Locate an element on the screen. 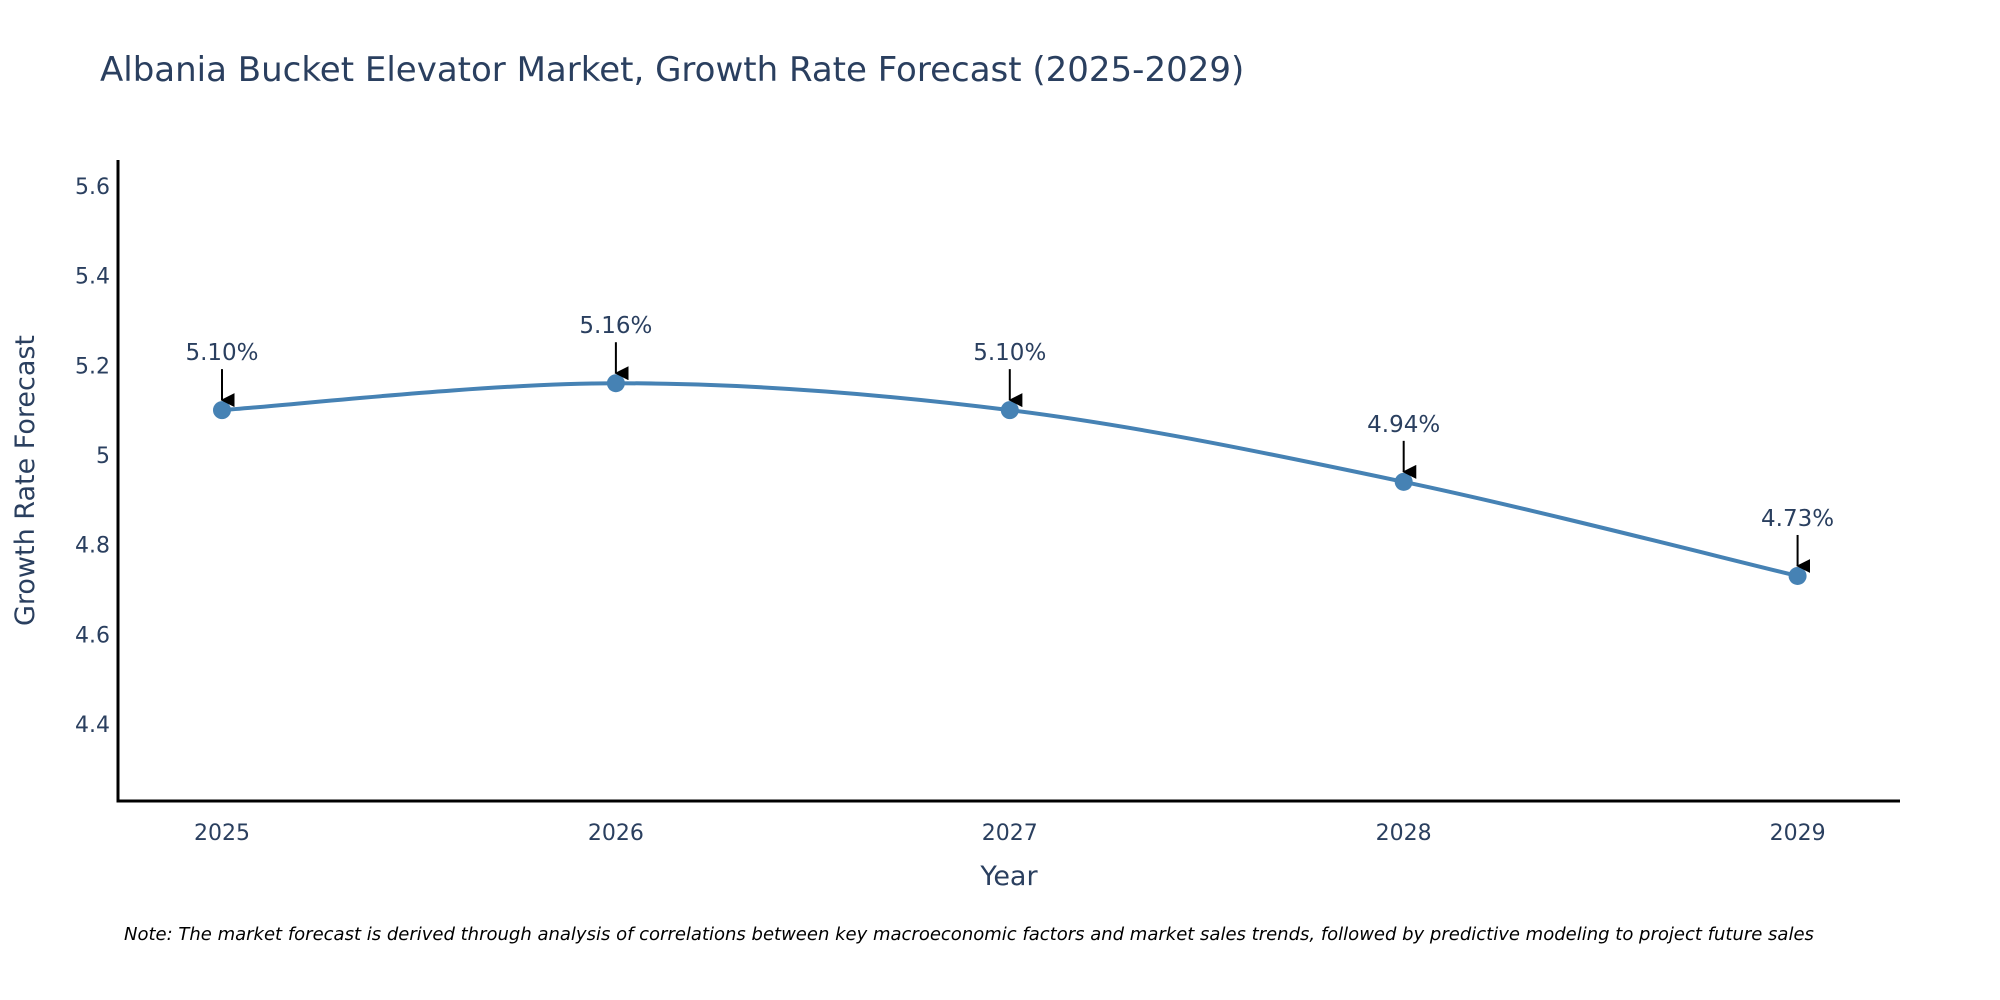 The height and width of the screenshot is (1000, 2000). y-axis-title: Growth Rate Forecast is located at coordinates (25, 480).